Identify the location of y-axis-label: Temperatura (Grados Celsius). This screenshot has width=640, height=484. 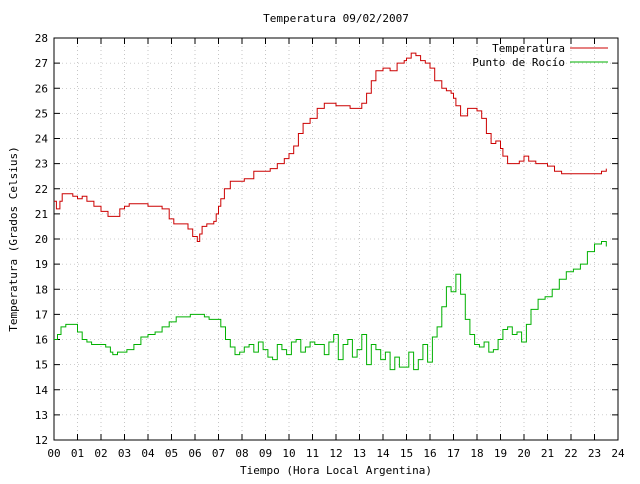
(13, 238).